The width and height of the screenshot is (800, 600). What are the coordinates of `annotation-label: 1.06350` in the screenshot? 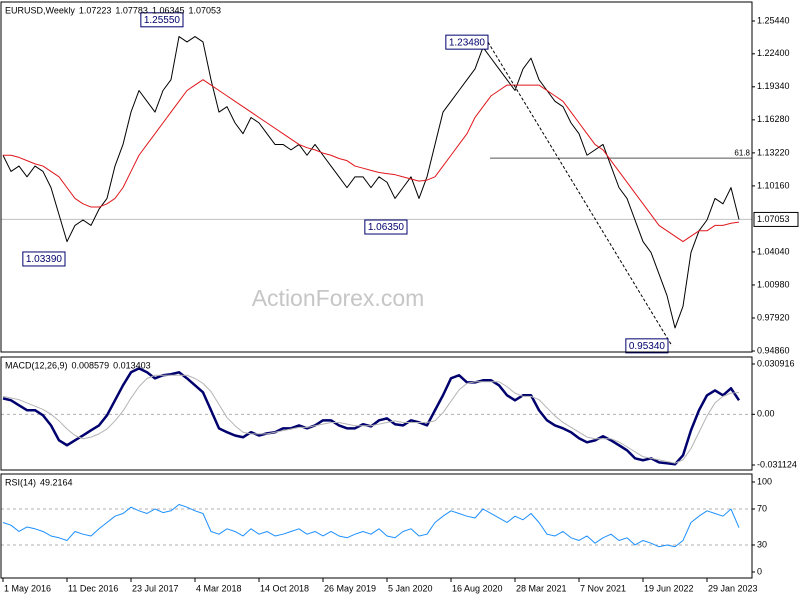 It's located at (386, 227).